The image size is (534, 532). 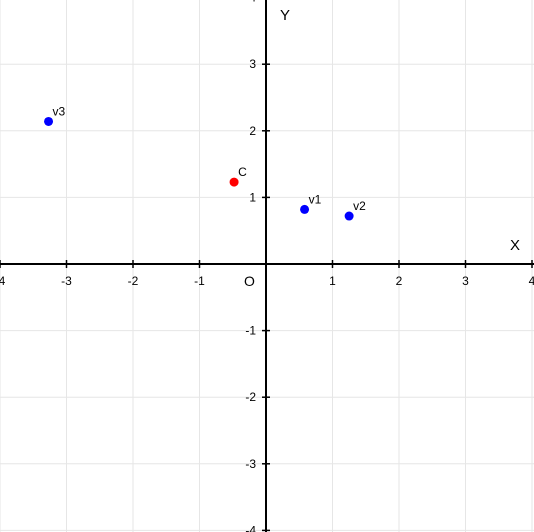 I want to click on x-tick-label: -4, so click(x=3, y=281).